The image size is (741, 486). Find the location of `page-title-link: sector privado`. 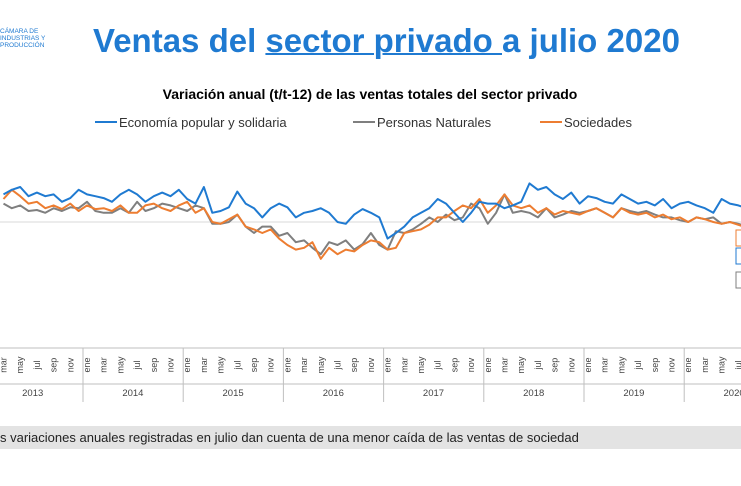

page-title-link: sector privado is located at coordinates (383, 40).